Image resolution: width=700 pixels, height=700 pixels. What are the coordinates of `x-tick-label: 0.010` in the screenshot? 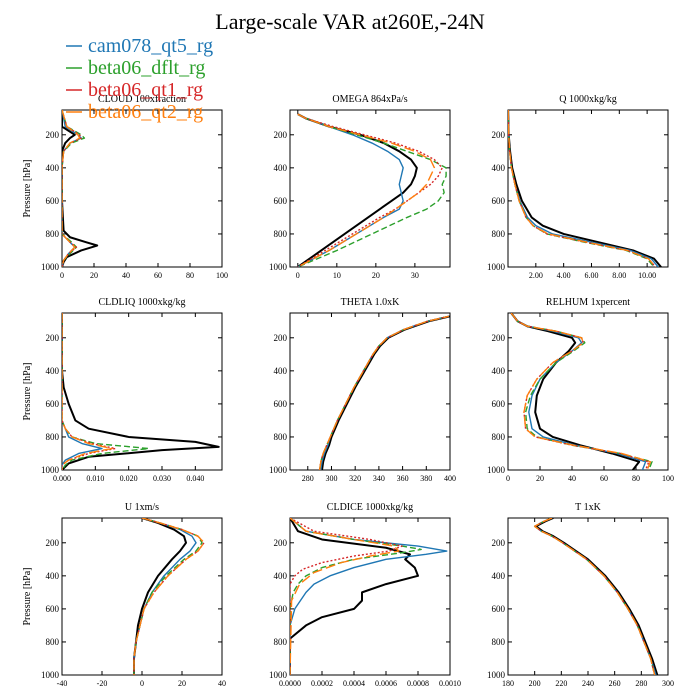 It's located at (95, 478).